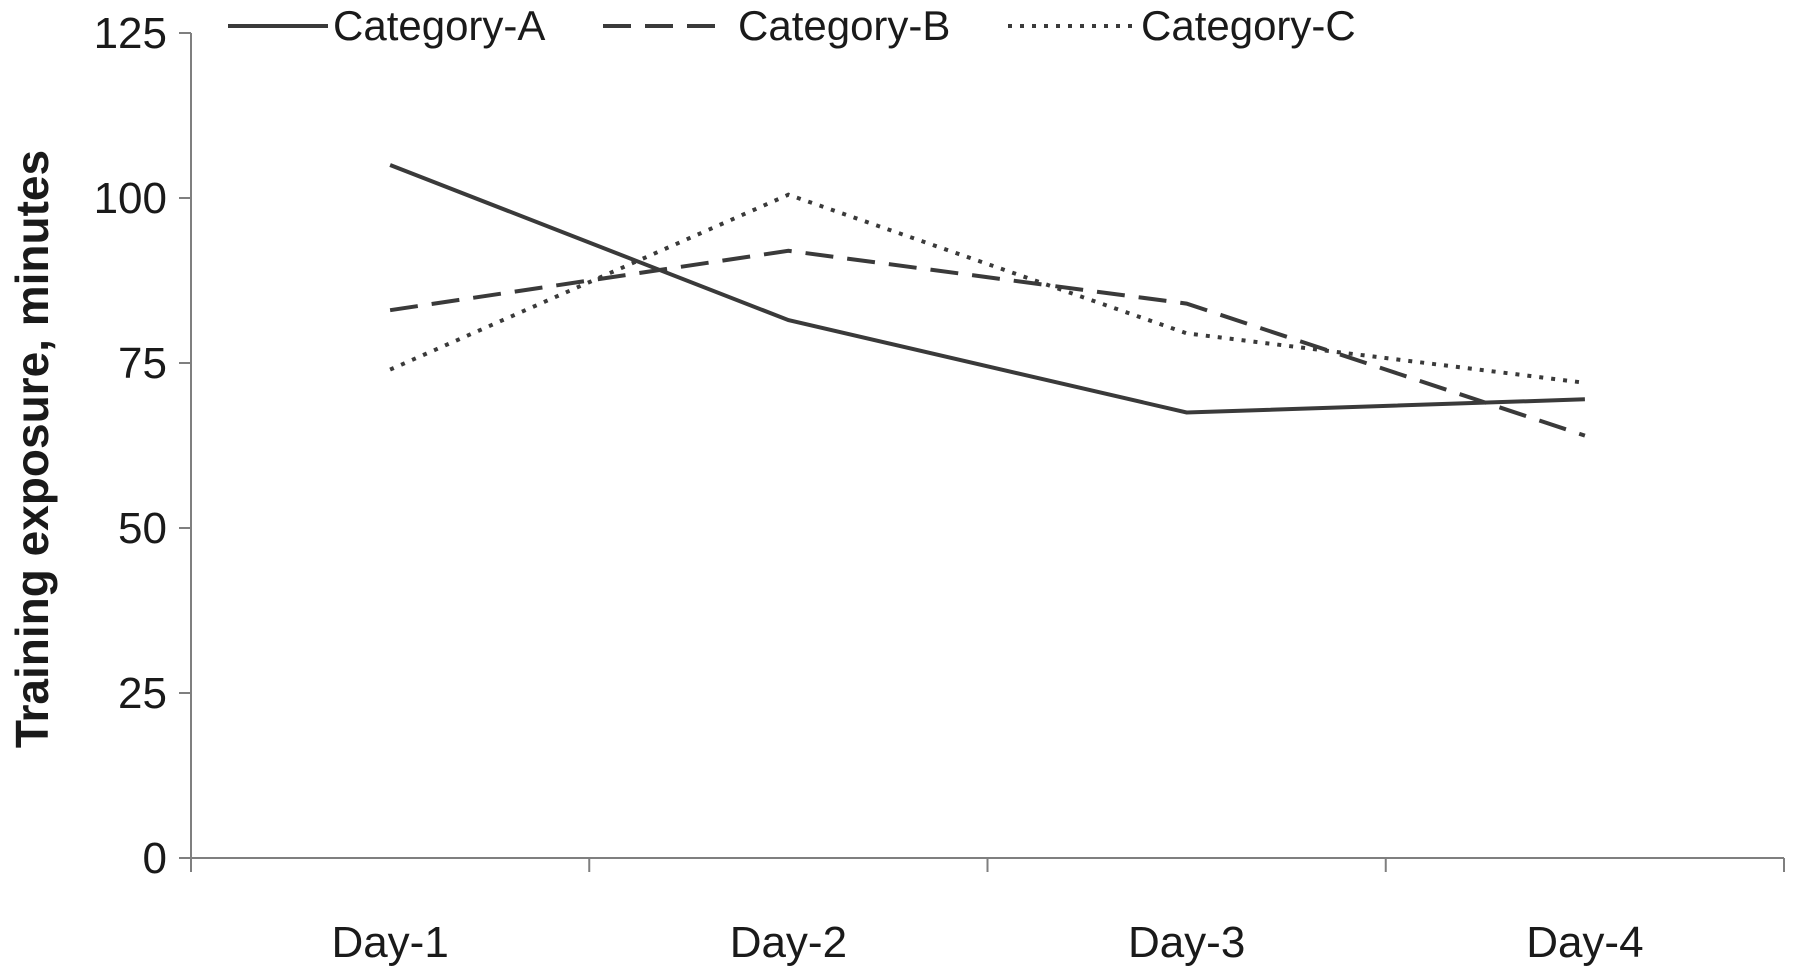  I want to click on legend: Category-A Category-B Category-C, so click(792, 25).